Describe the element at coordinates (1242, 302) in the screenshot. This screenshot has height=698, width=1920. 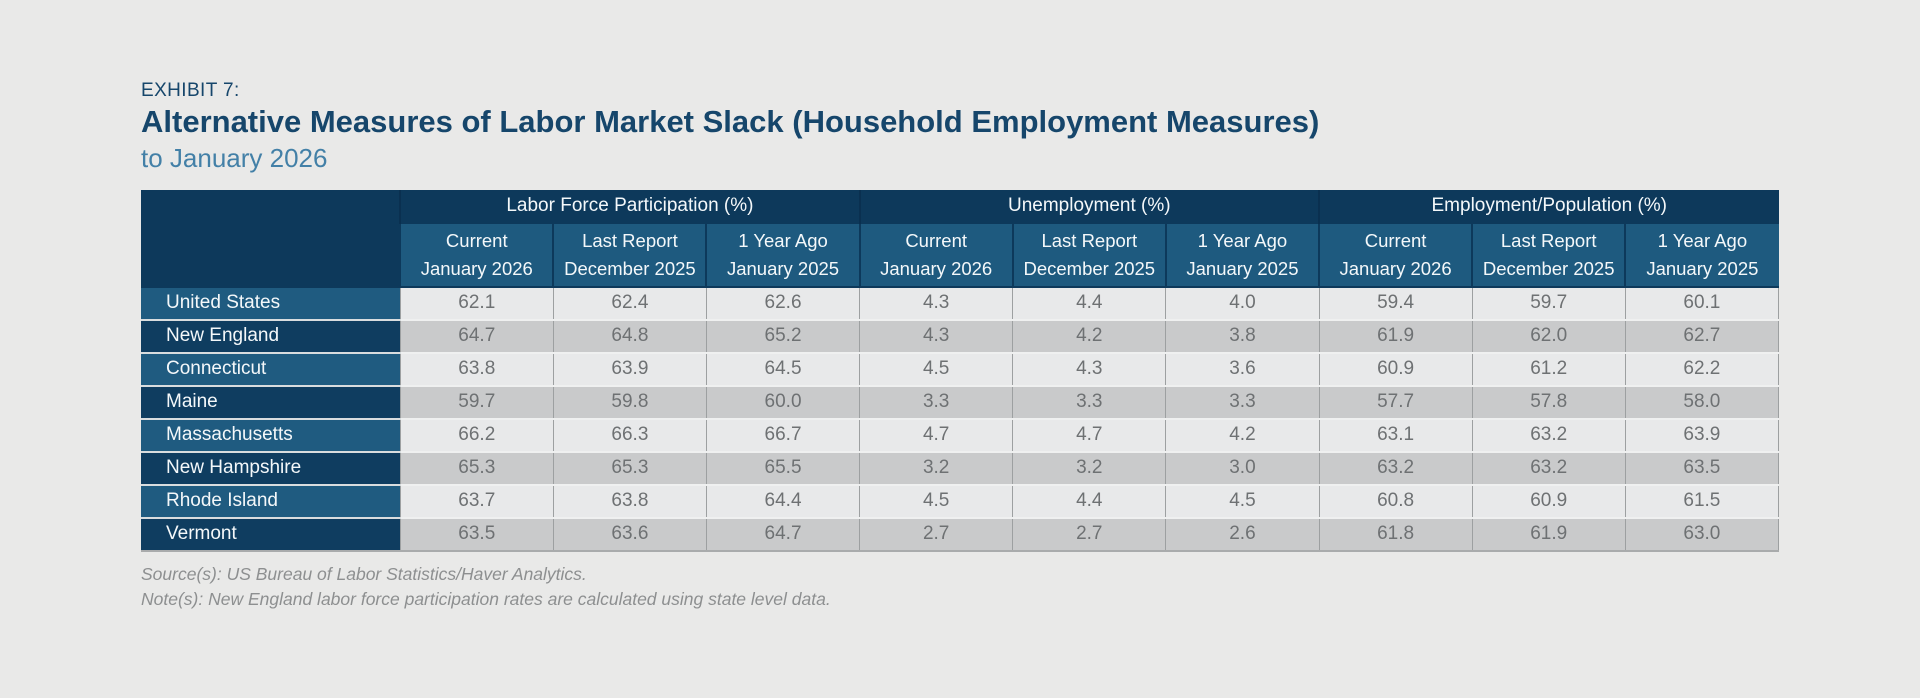
I see `data-cell: 4.0` at that location.